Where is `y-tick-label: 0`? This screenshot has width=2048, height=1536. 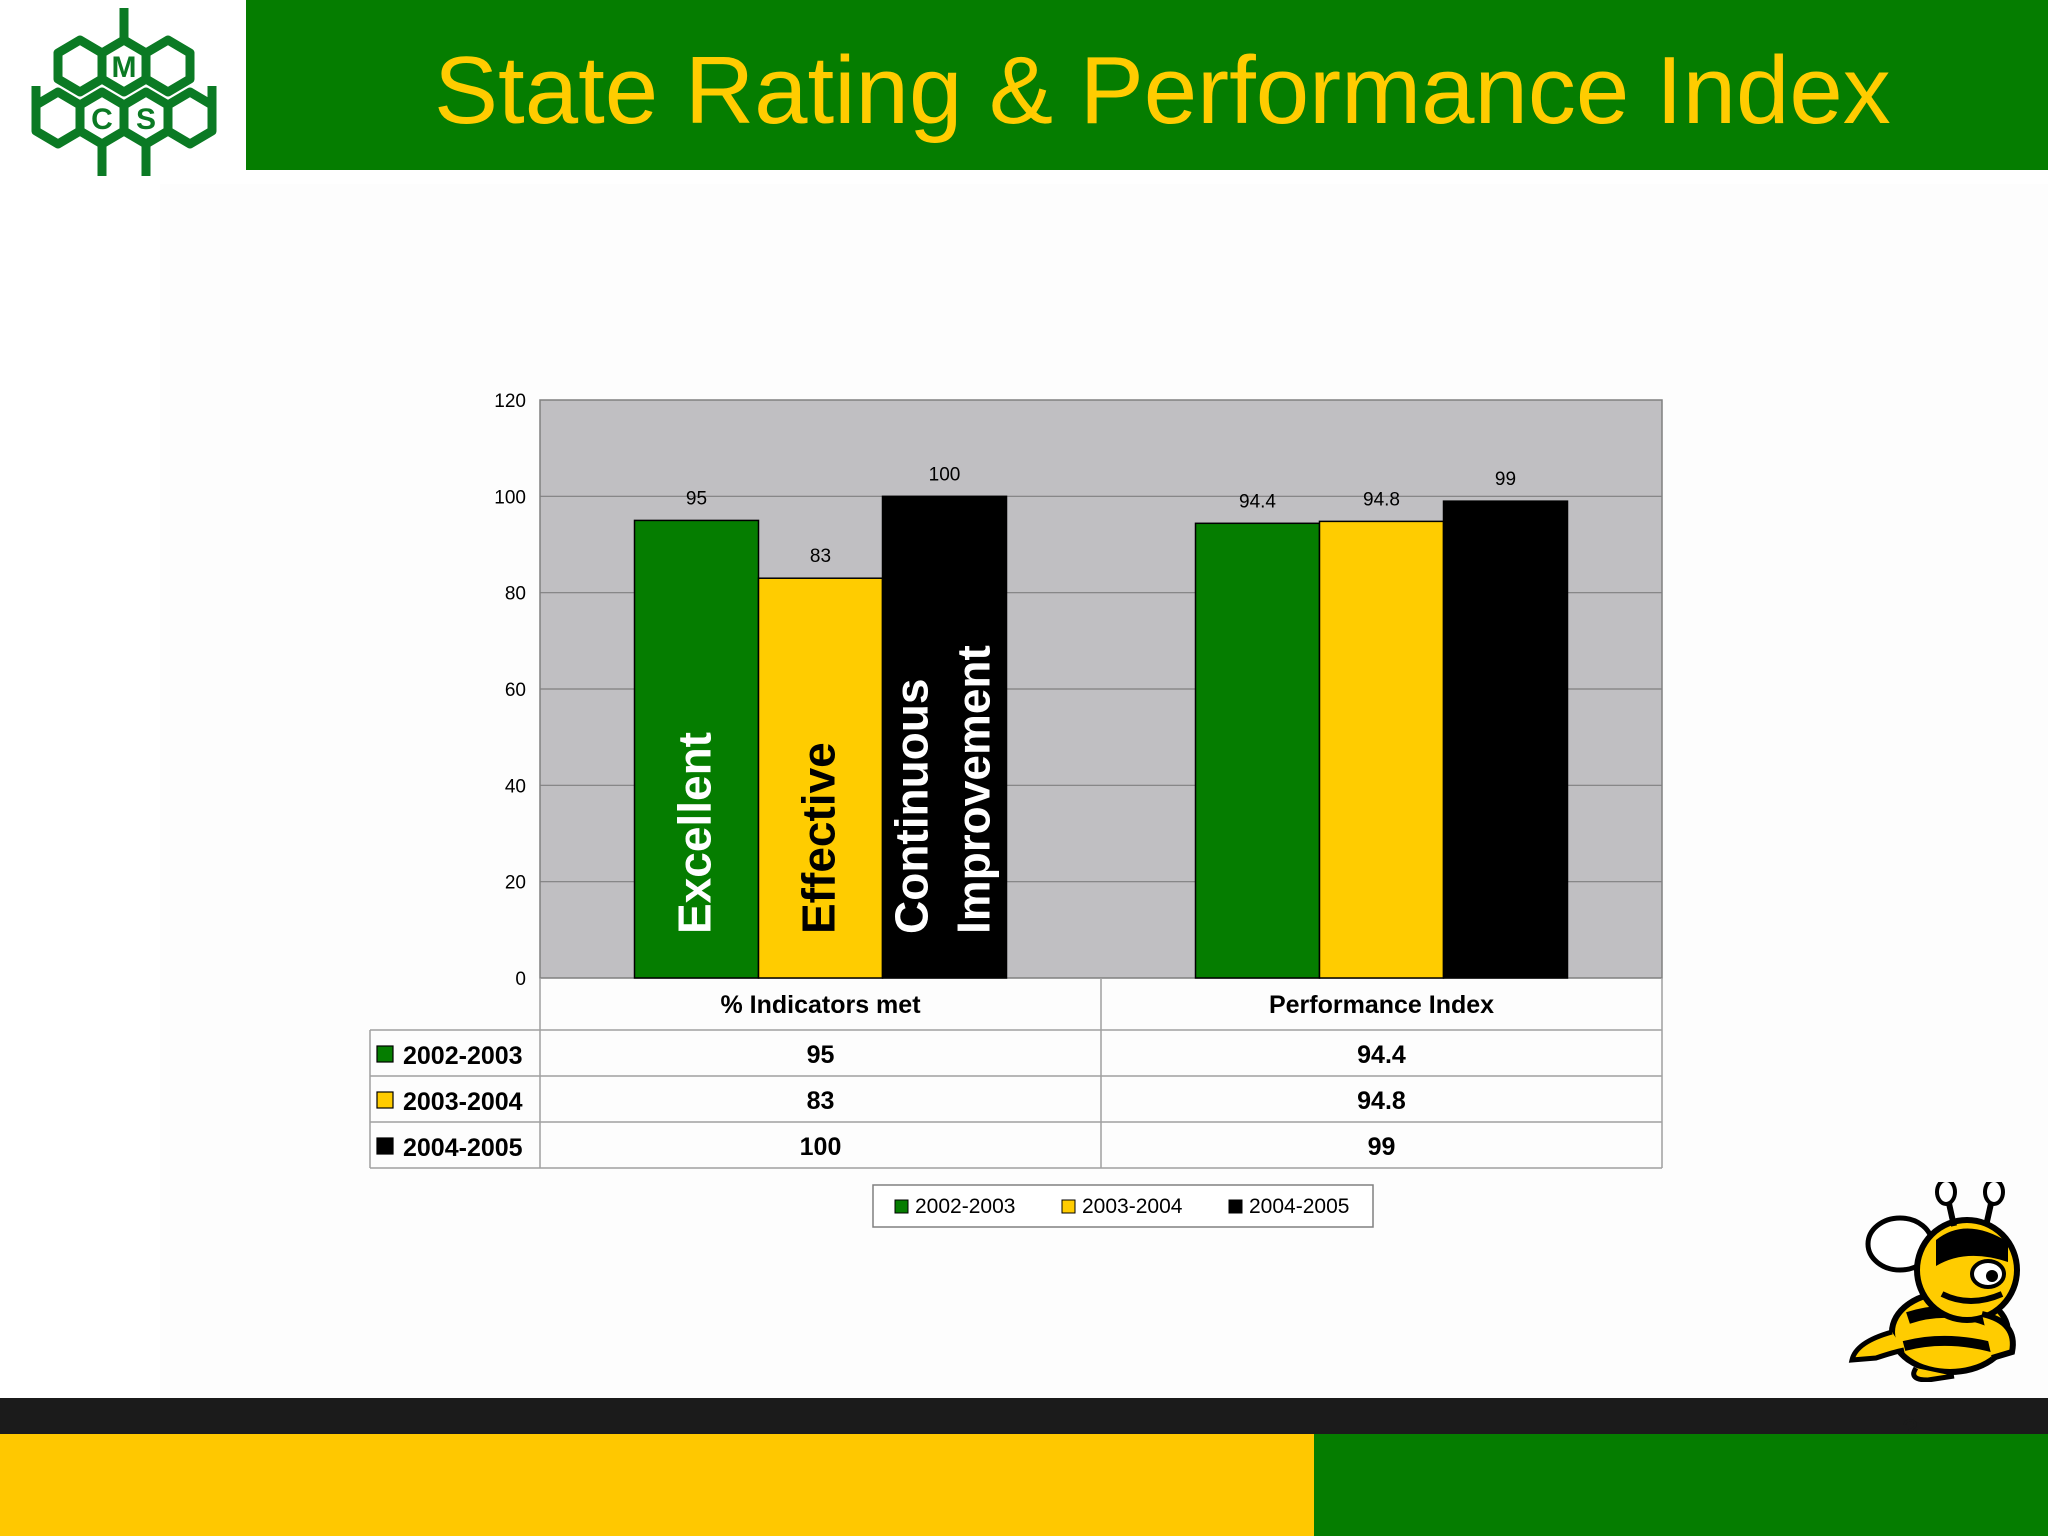
y-tick-label: 0 is located at coordinates (520, 979).